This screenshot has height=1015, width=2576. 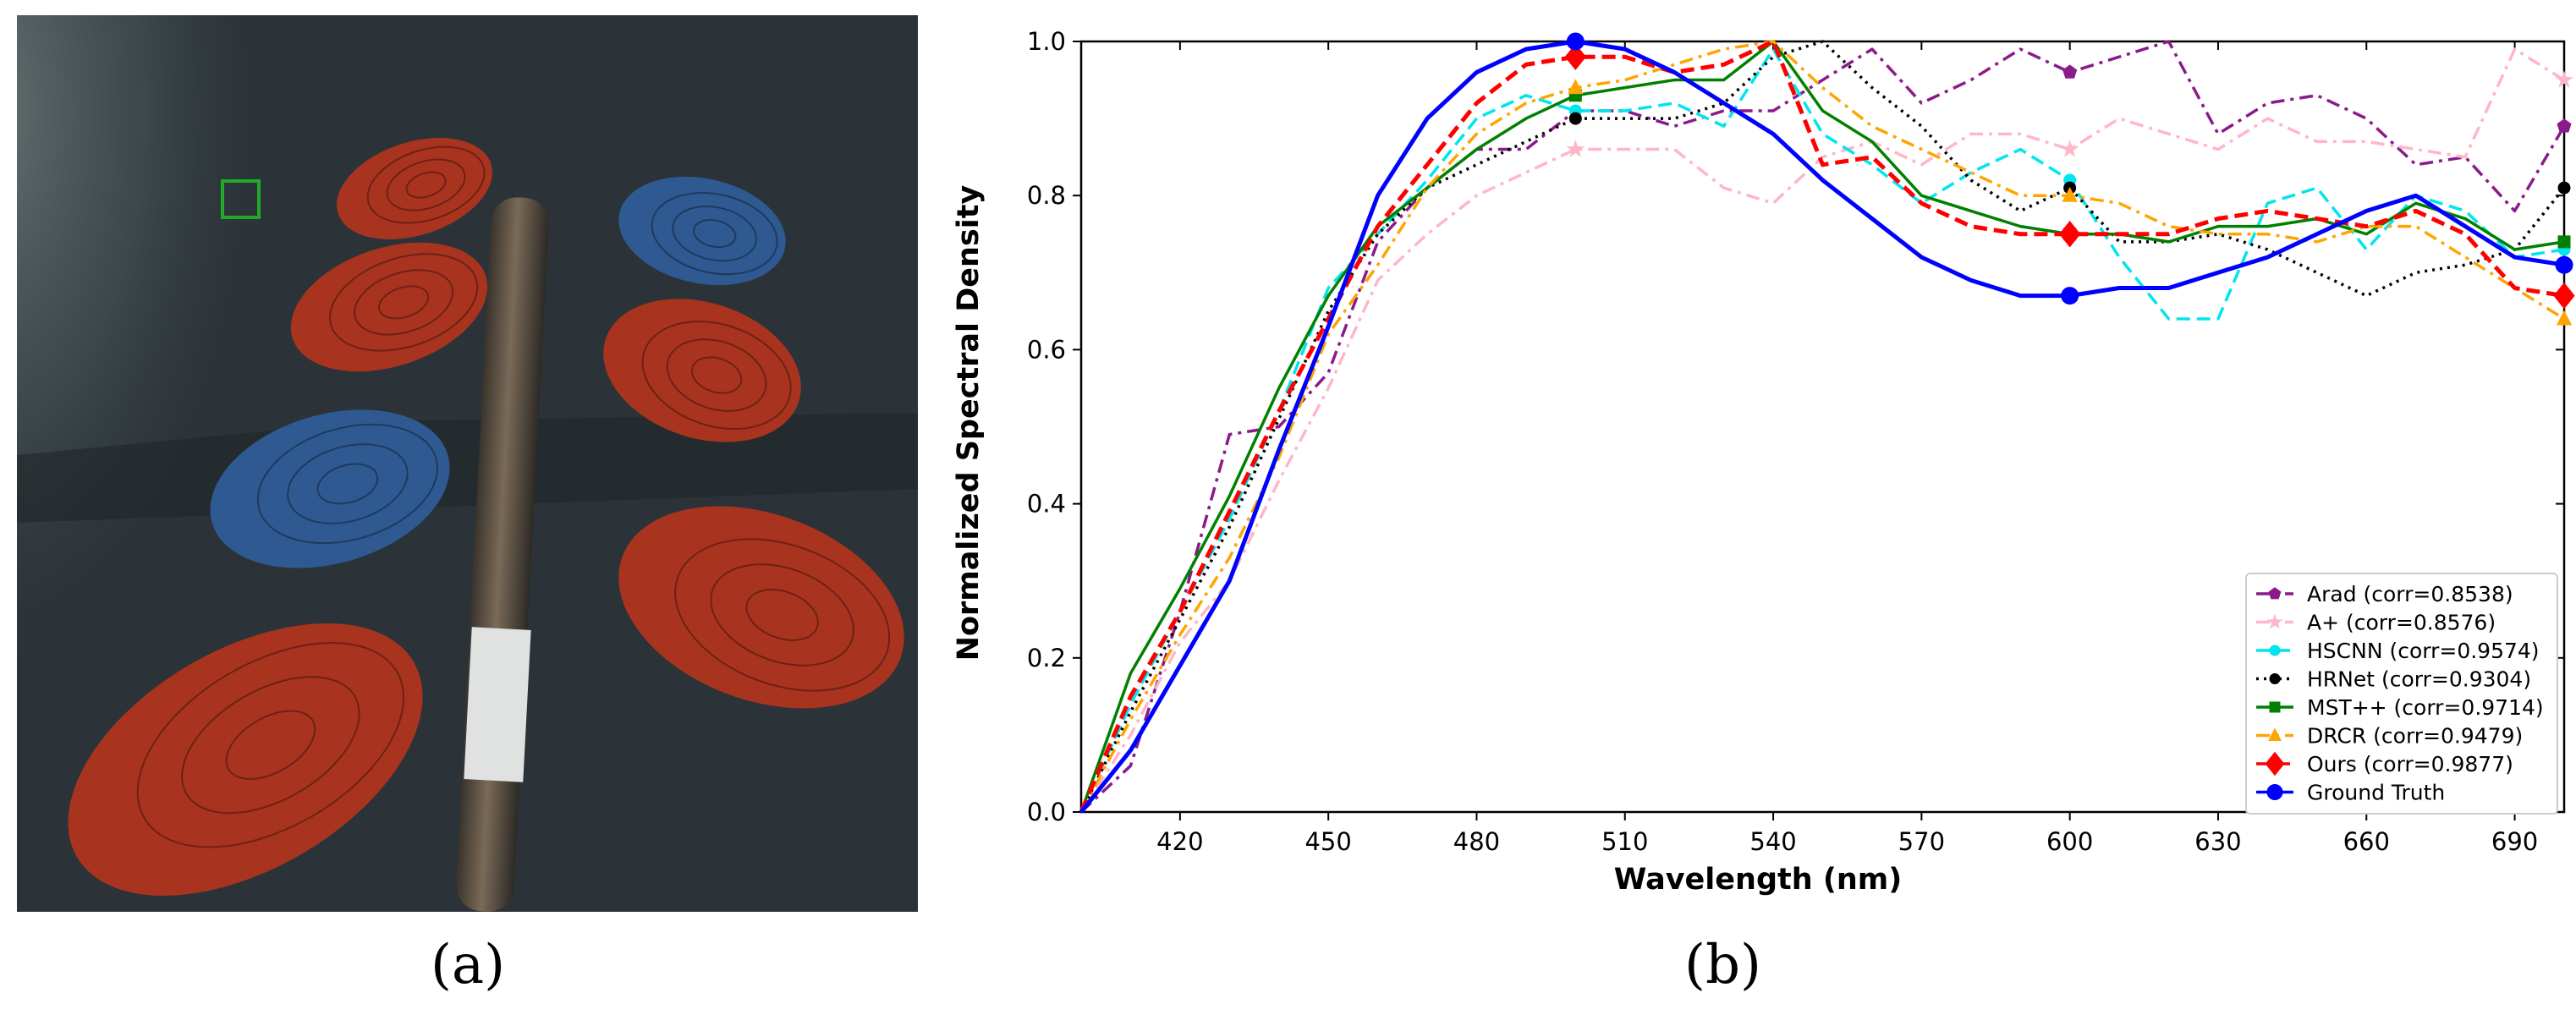 I want to click on panel-a-label: (a), so click(x=468, y=965).